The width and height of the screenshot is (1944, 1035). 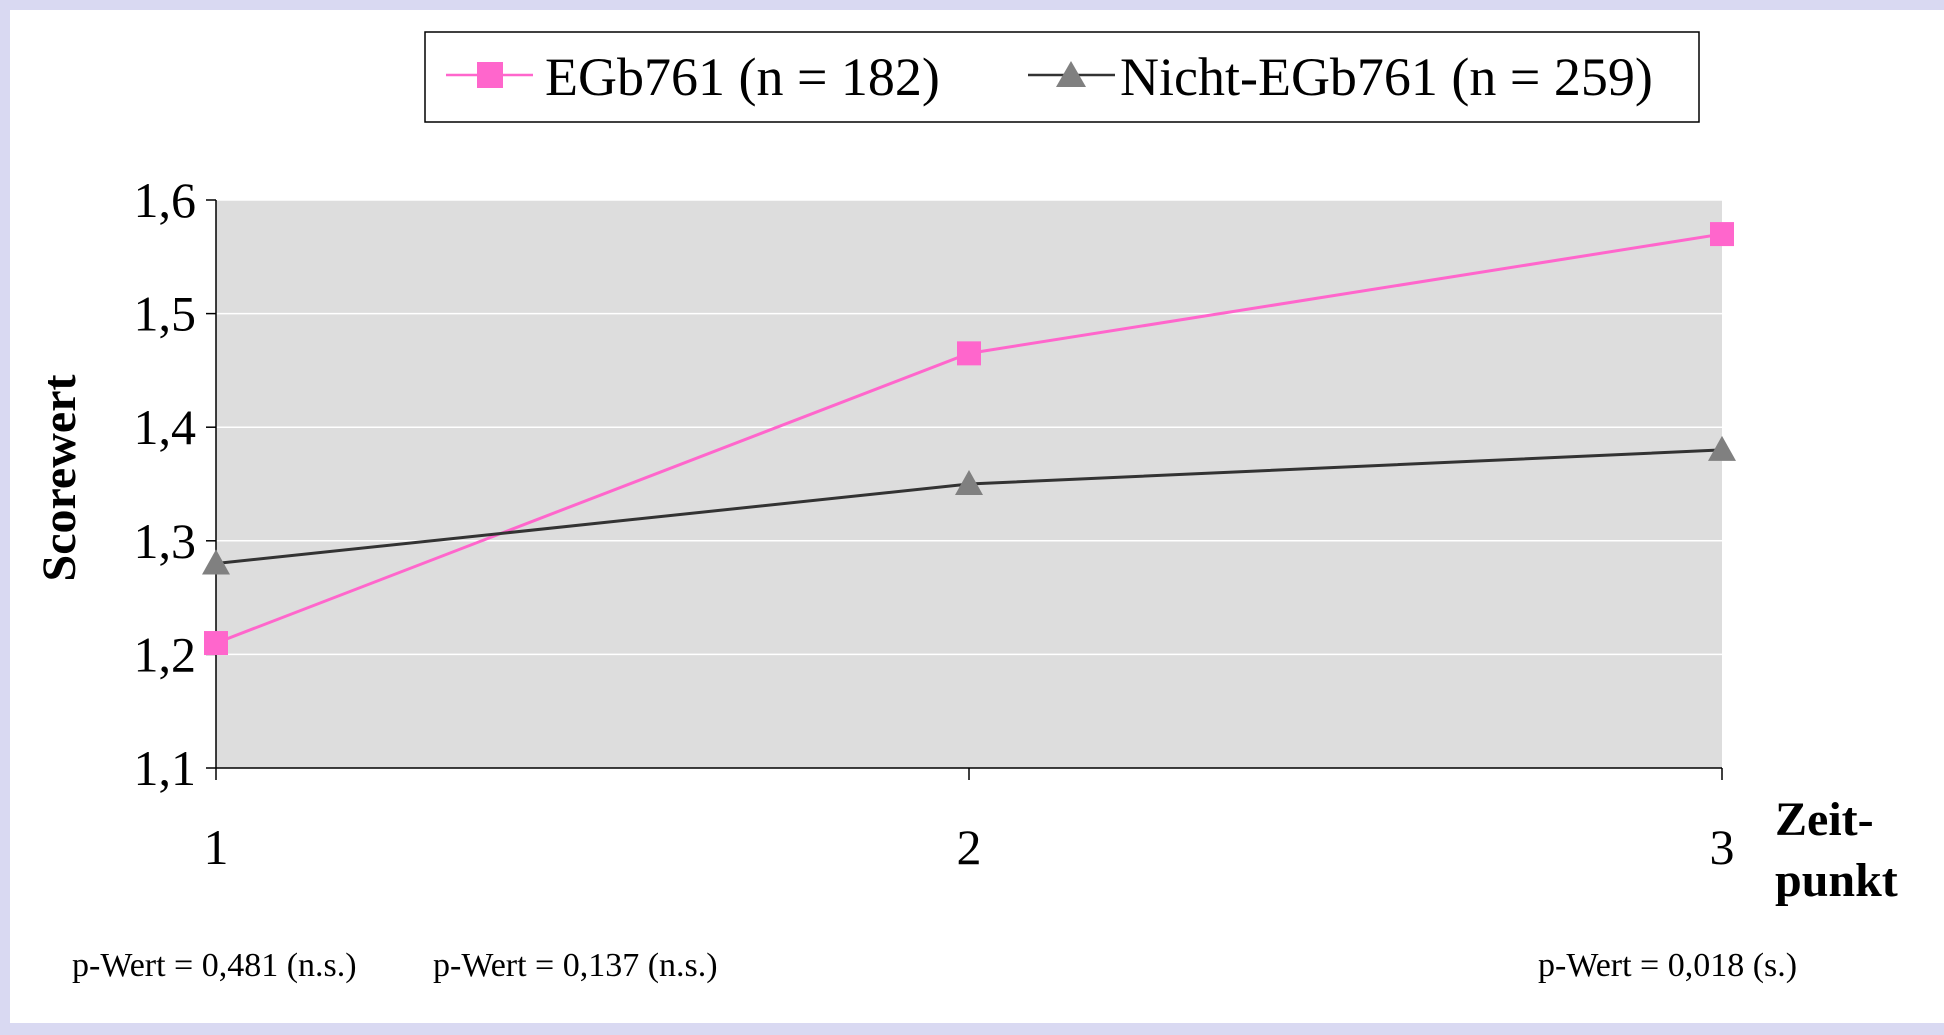 I want to click on y-axis-title: Scorewert, so click(x=59, y=477).